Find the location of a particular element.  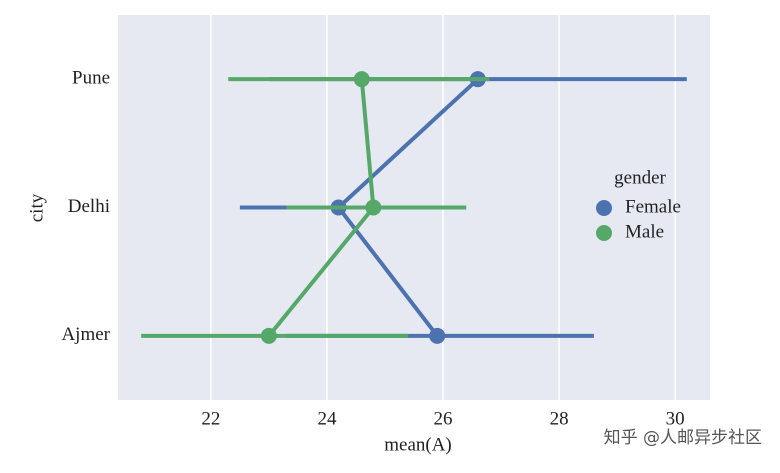

y-axis-label: city is located at coordinates (36, 207).